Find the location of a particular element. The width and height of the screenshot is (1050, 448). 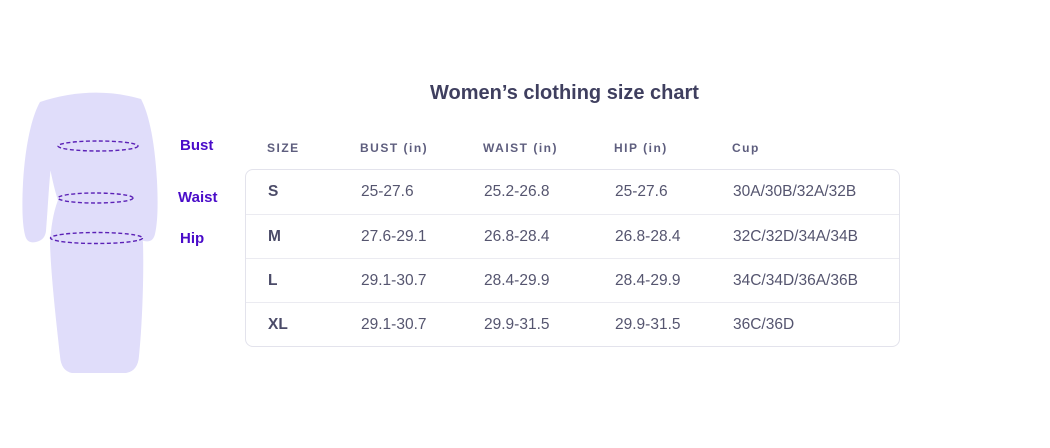

waist-label: Waist is located at coordinates (198, 197).